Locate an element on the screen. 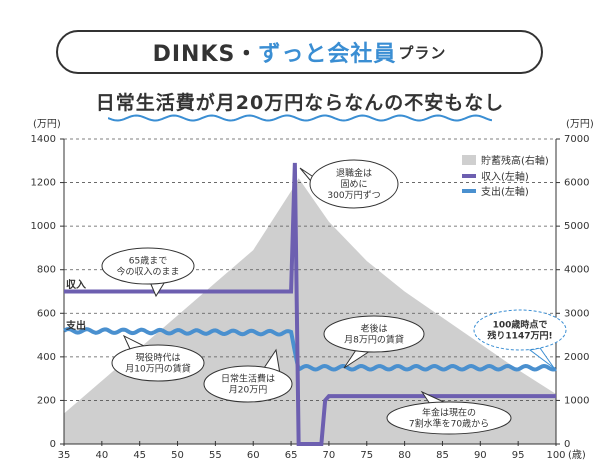 The image size is (600, 472). annotation-text: 今の収入のまま is located at coordinates (147, 272).